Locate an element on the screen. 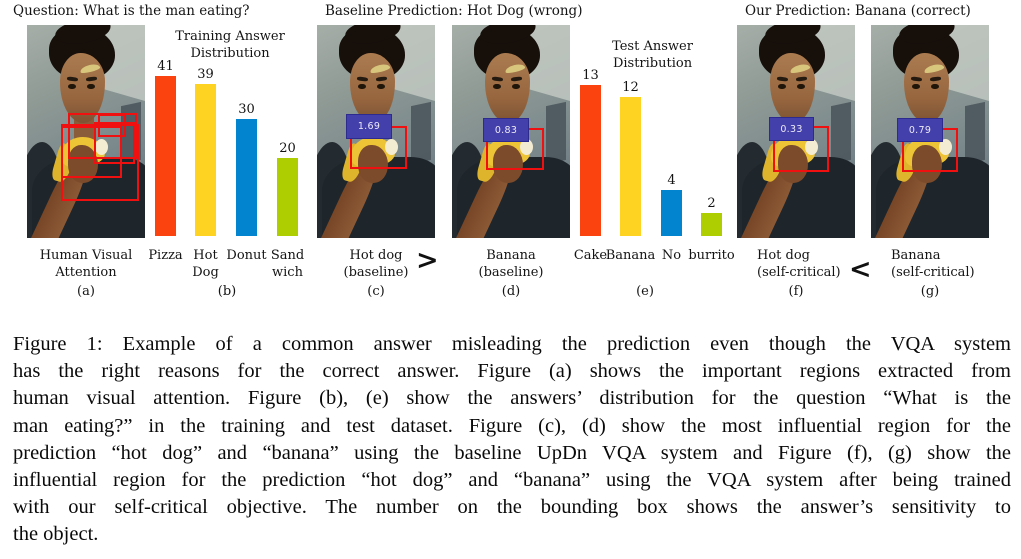 The image size is (1021, 559). photo-c: 1.69 is located at coordinates (376, 131).